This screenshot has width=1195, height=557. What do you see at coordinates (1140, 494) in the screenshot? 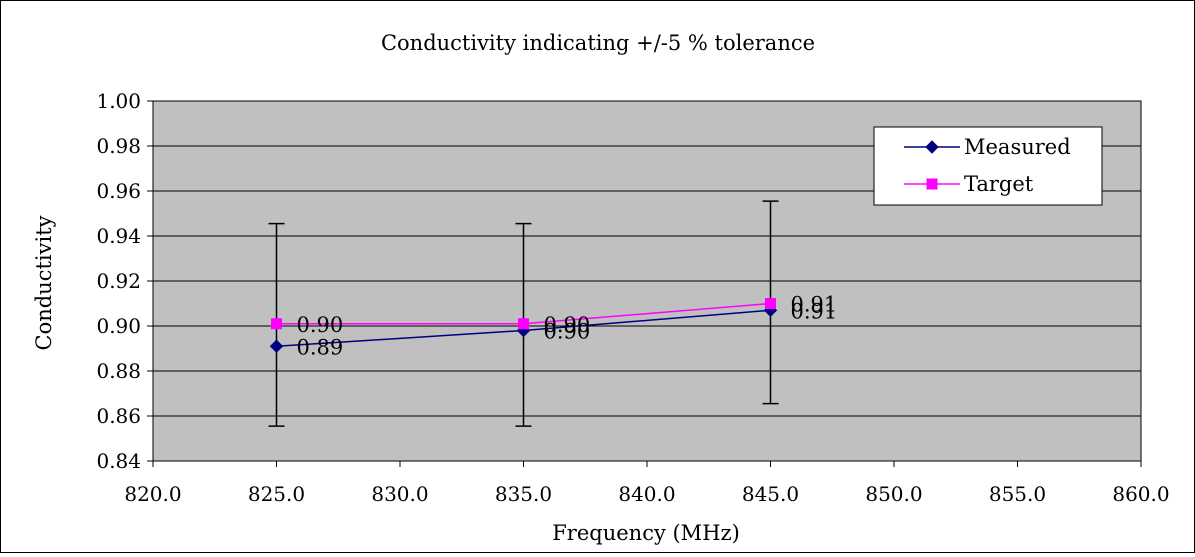
I see `x-tick-label: 860.0` at bounding box center [1140, 494].